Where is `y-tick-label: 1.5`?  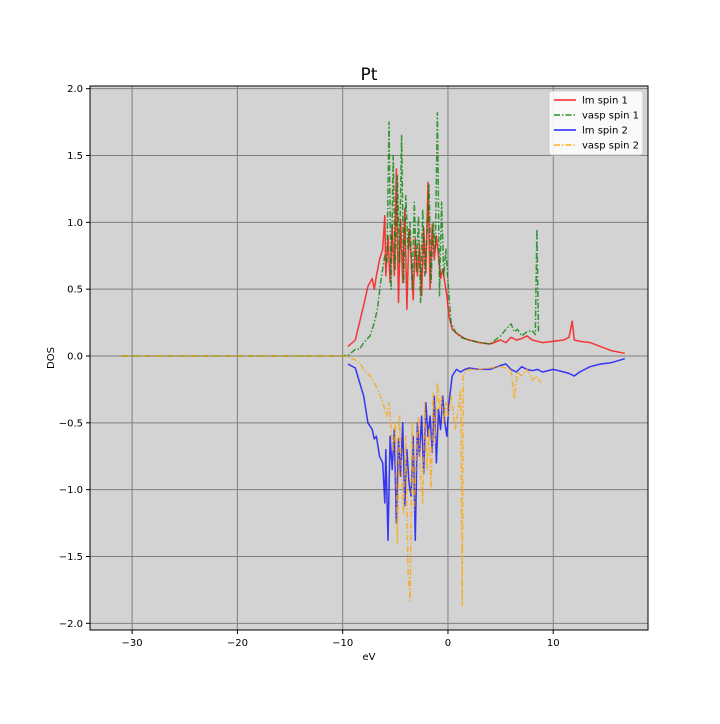
y-tick-label: 1.5 is located at coordinates (75, 156).